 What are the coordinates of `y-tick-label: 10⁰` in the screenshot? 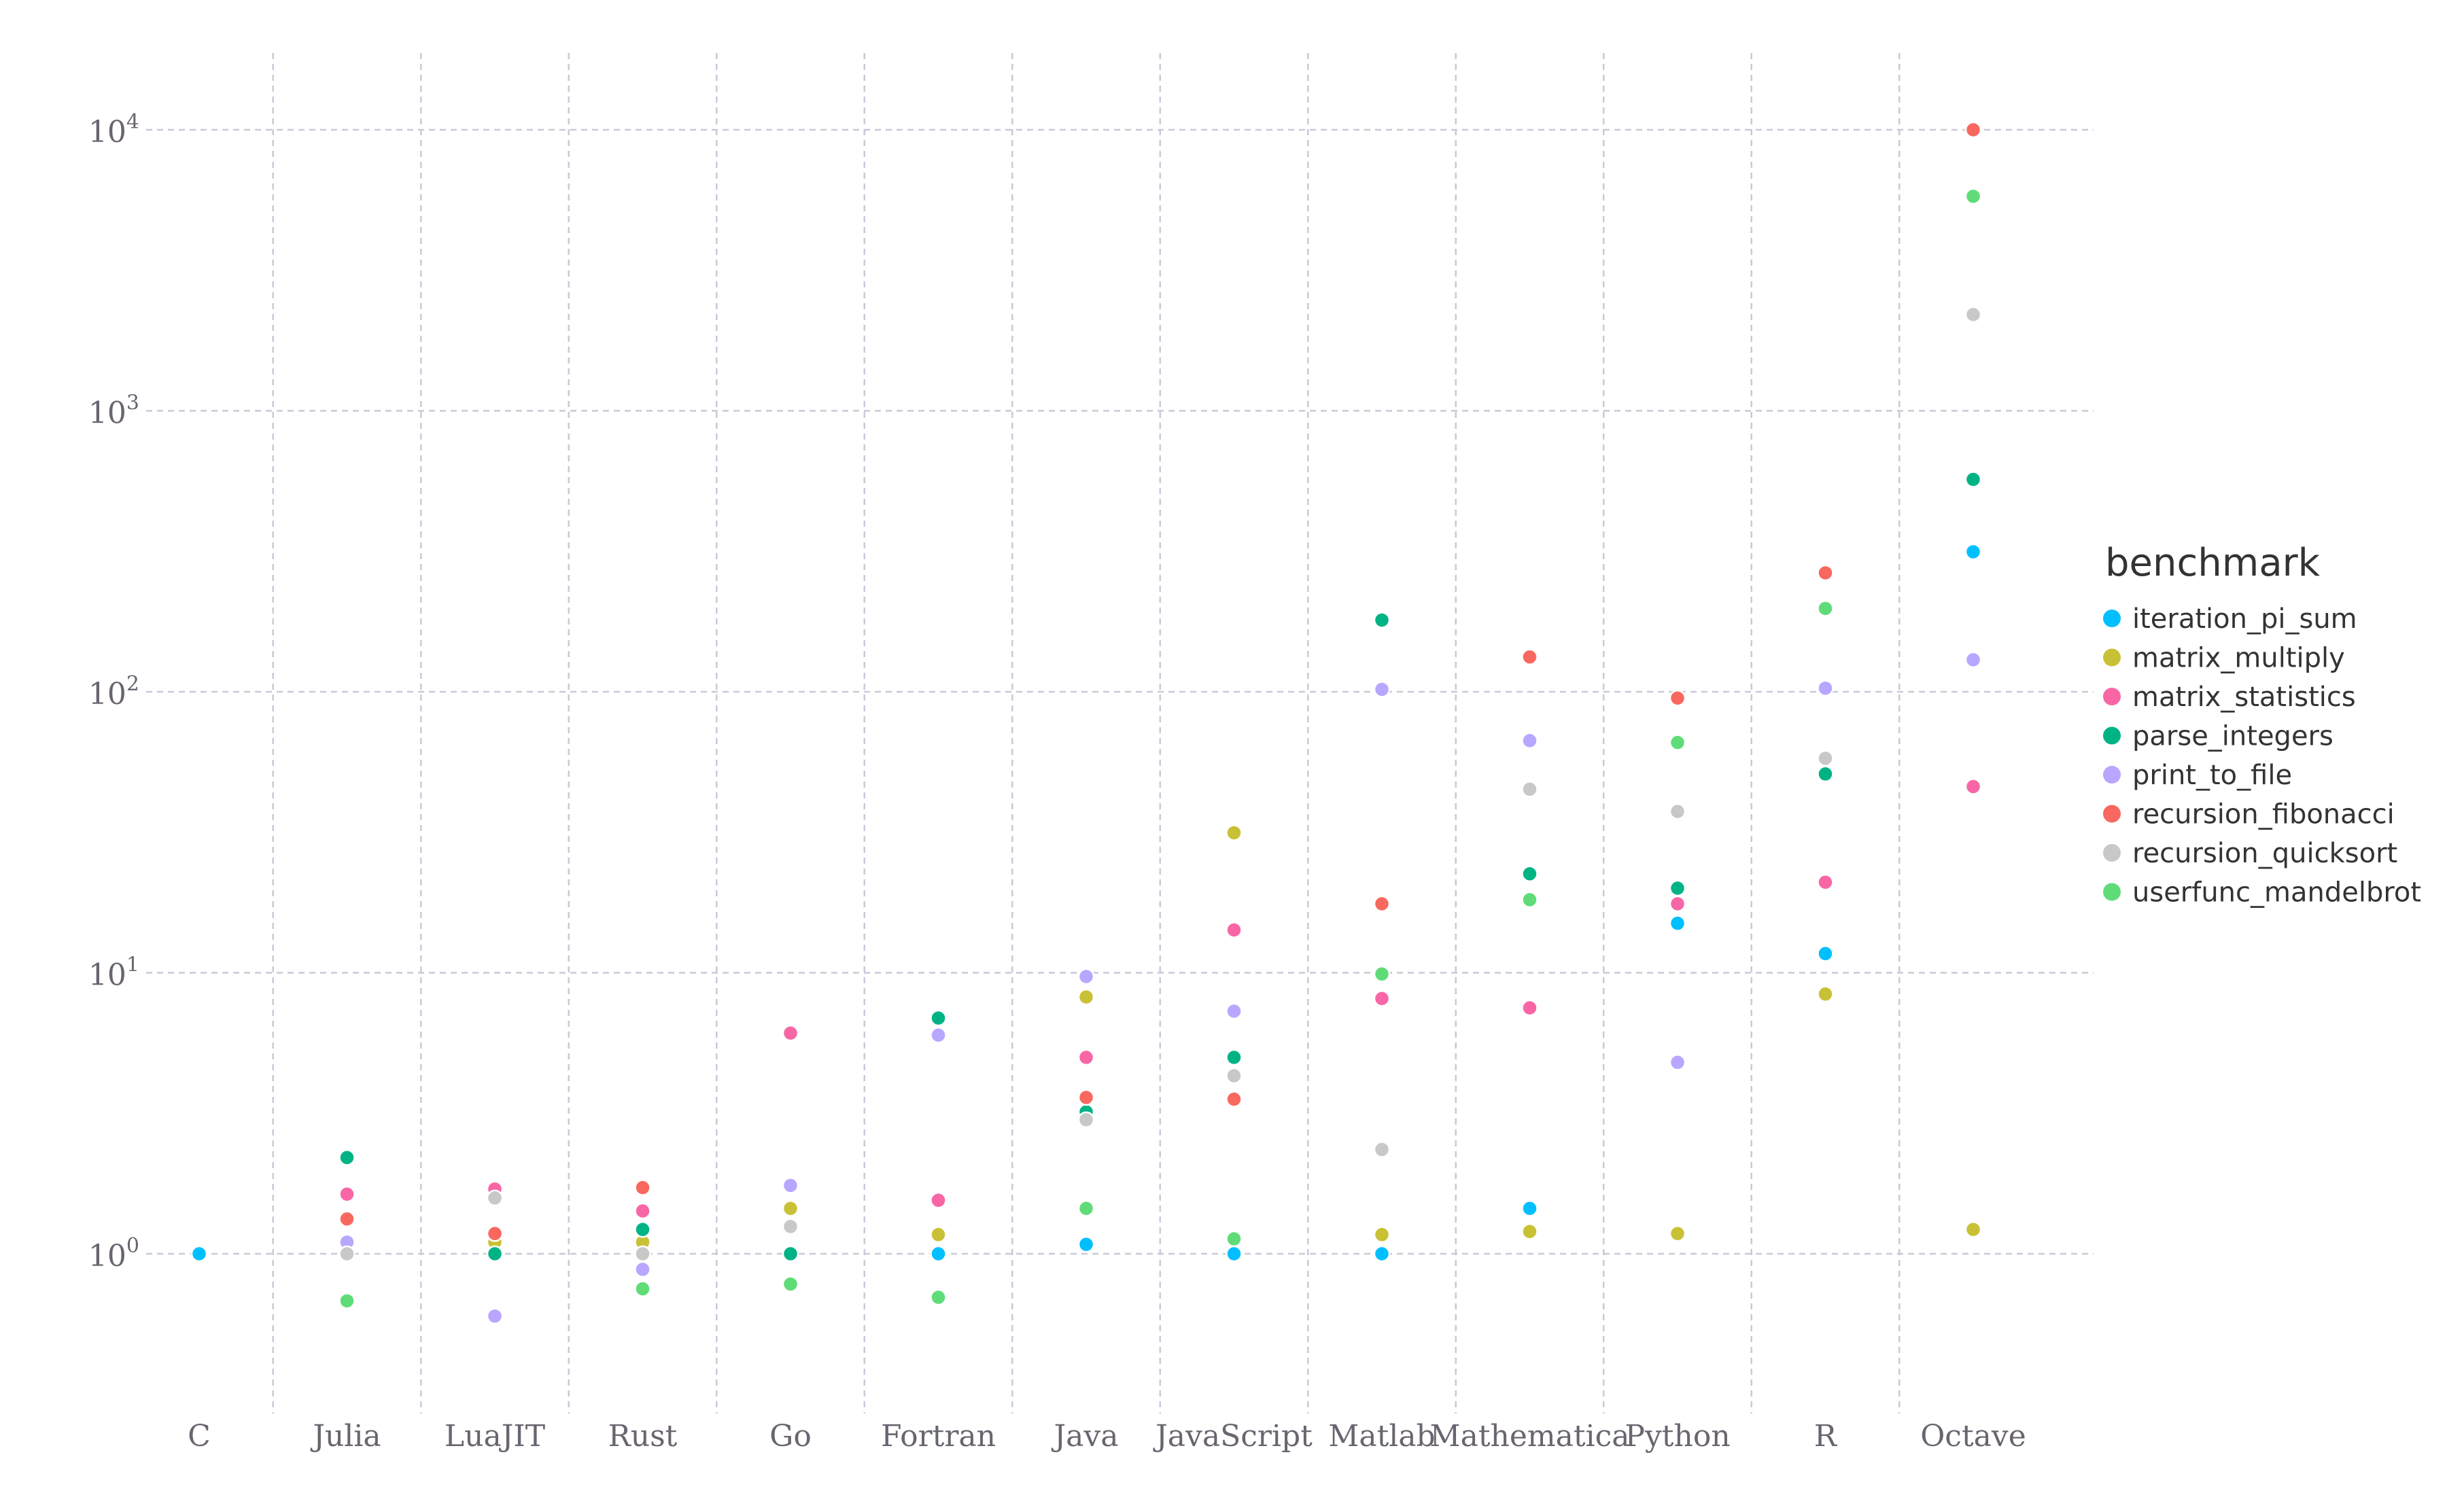 It's located at (114, 1253).